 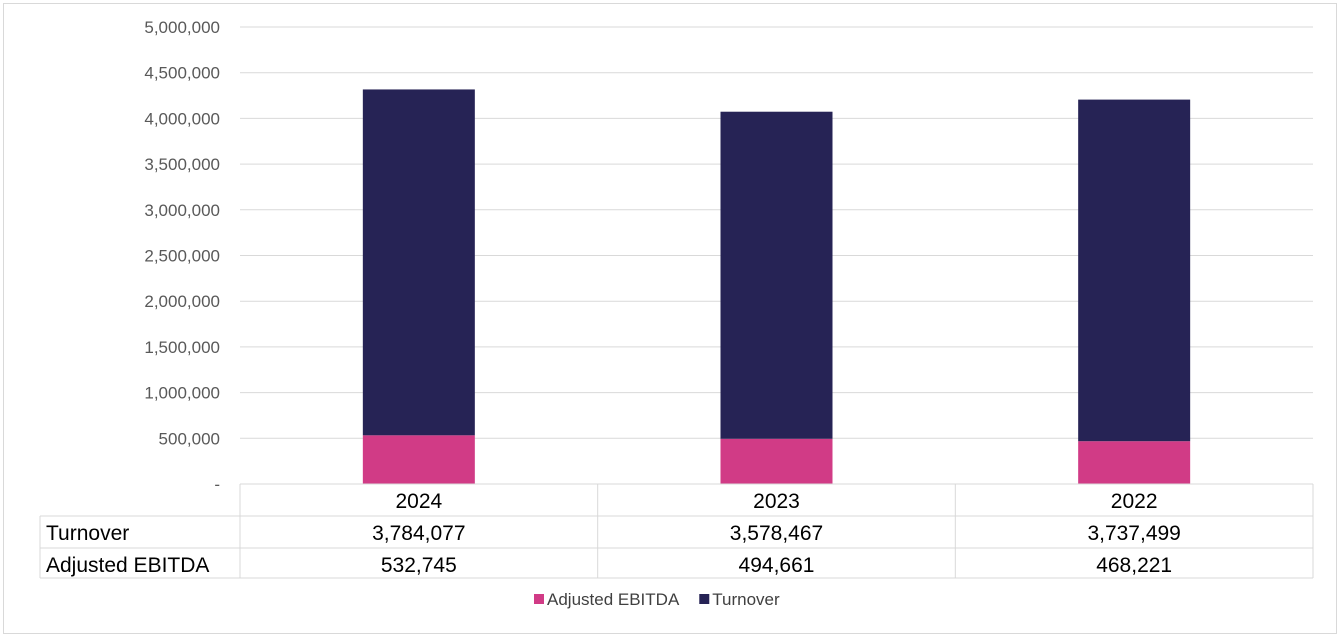 What do you see at coordinates (182, 210) in the screenshot?
I see `y-tick-label: 3,000,000` at bounding box center [182, 210].